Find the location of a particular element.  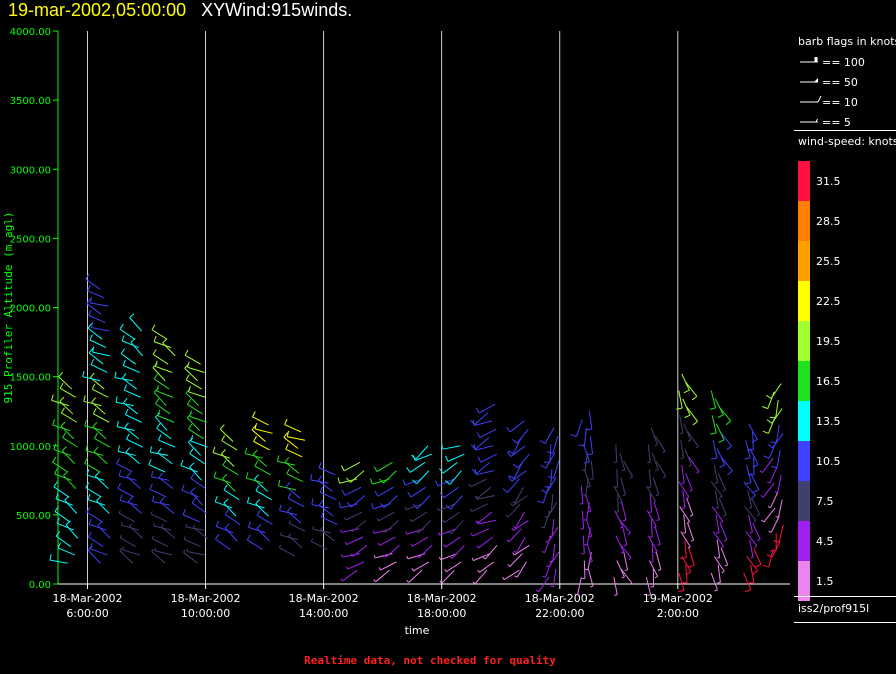

x-tick-time-label: 18:00:00 is located at coordinates (441, 613).